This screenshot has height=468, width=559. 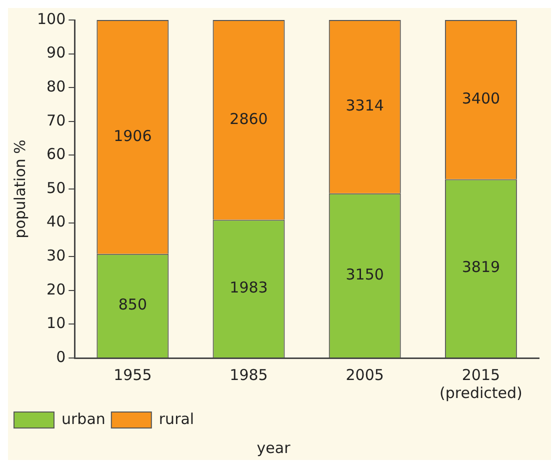 What do you see at coordinates (249, 119) in the screenshot?
I see `annotation: 2860` at bounding box center [249, 119].